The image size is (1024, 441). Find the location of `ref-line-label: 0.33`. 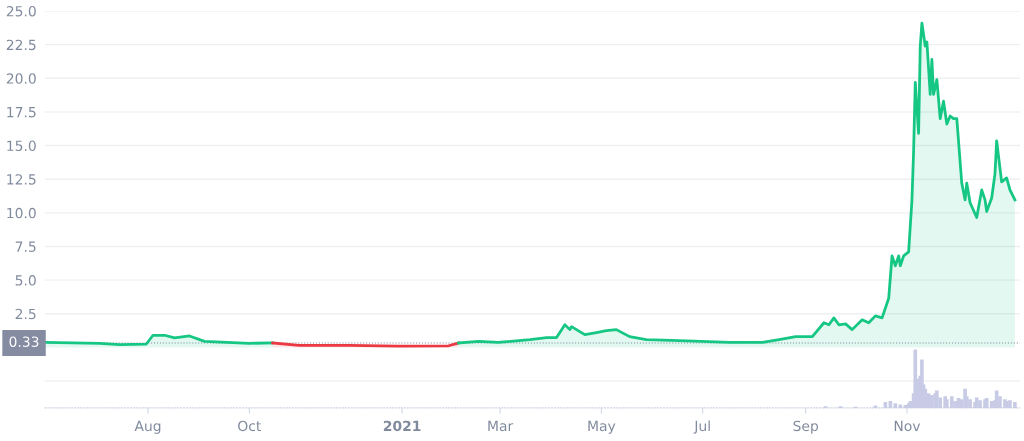

ref-line-label: 0.33 is located at coordinates (24, 341).